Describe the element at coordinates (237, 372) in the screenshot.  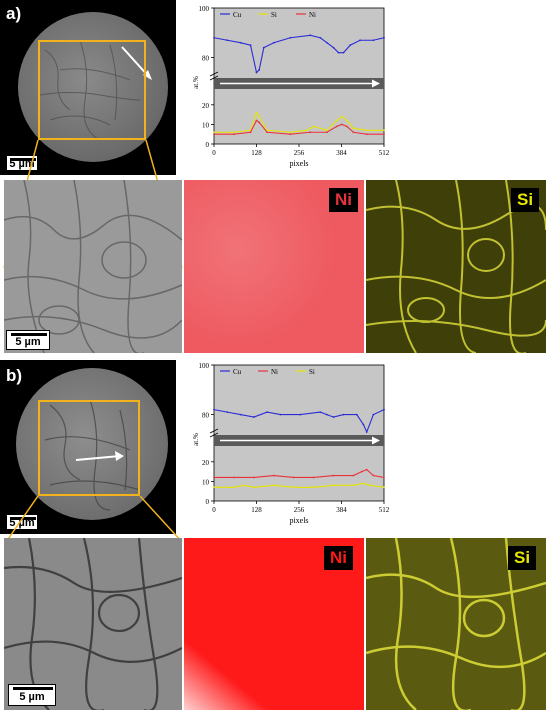
I see `panel-b-chart-legend-label-cu: Cu` at that location.